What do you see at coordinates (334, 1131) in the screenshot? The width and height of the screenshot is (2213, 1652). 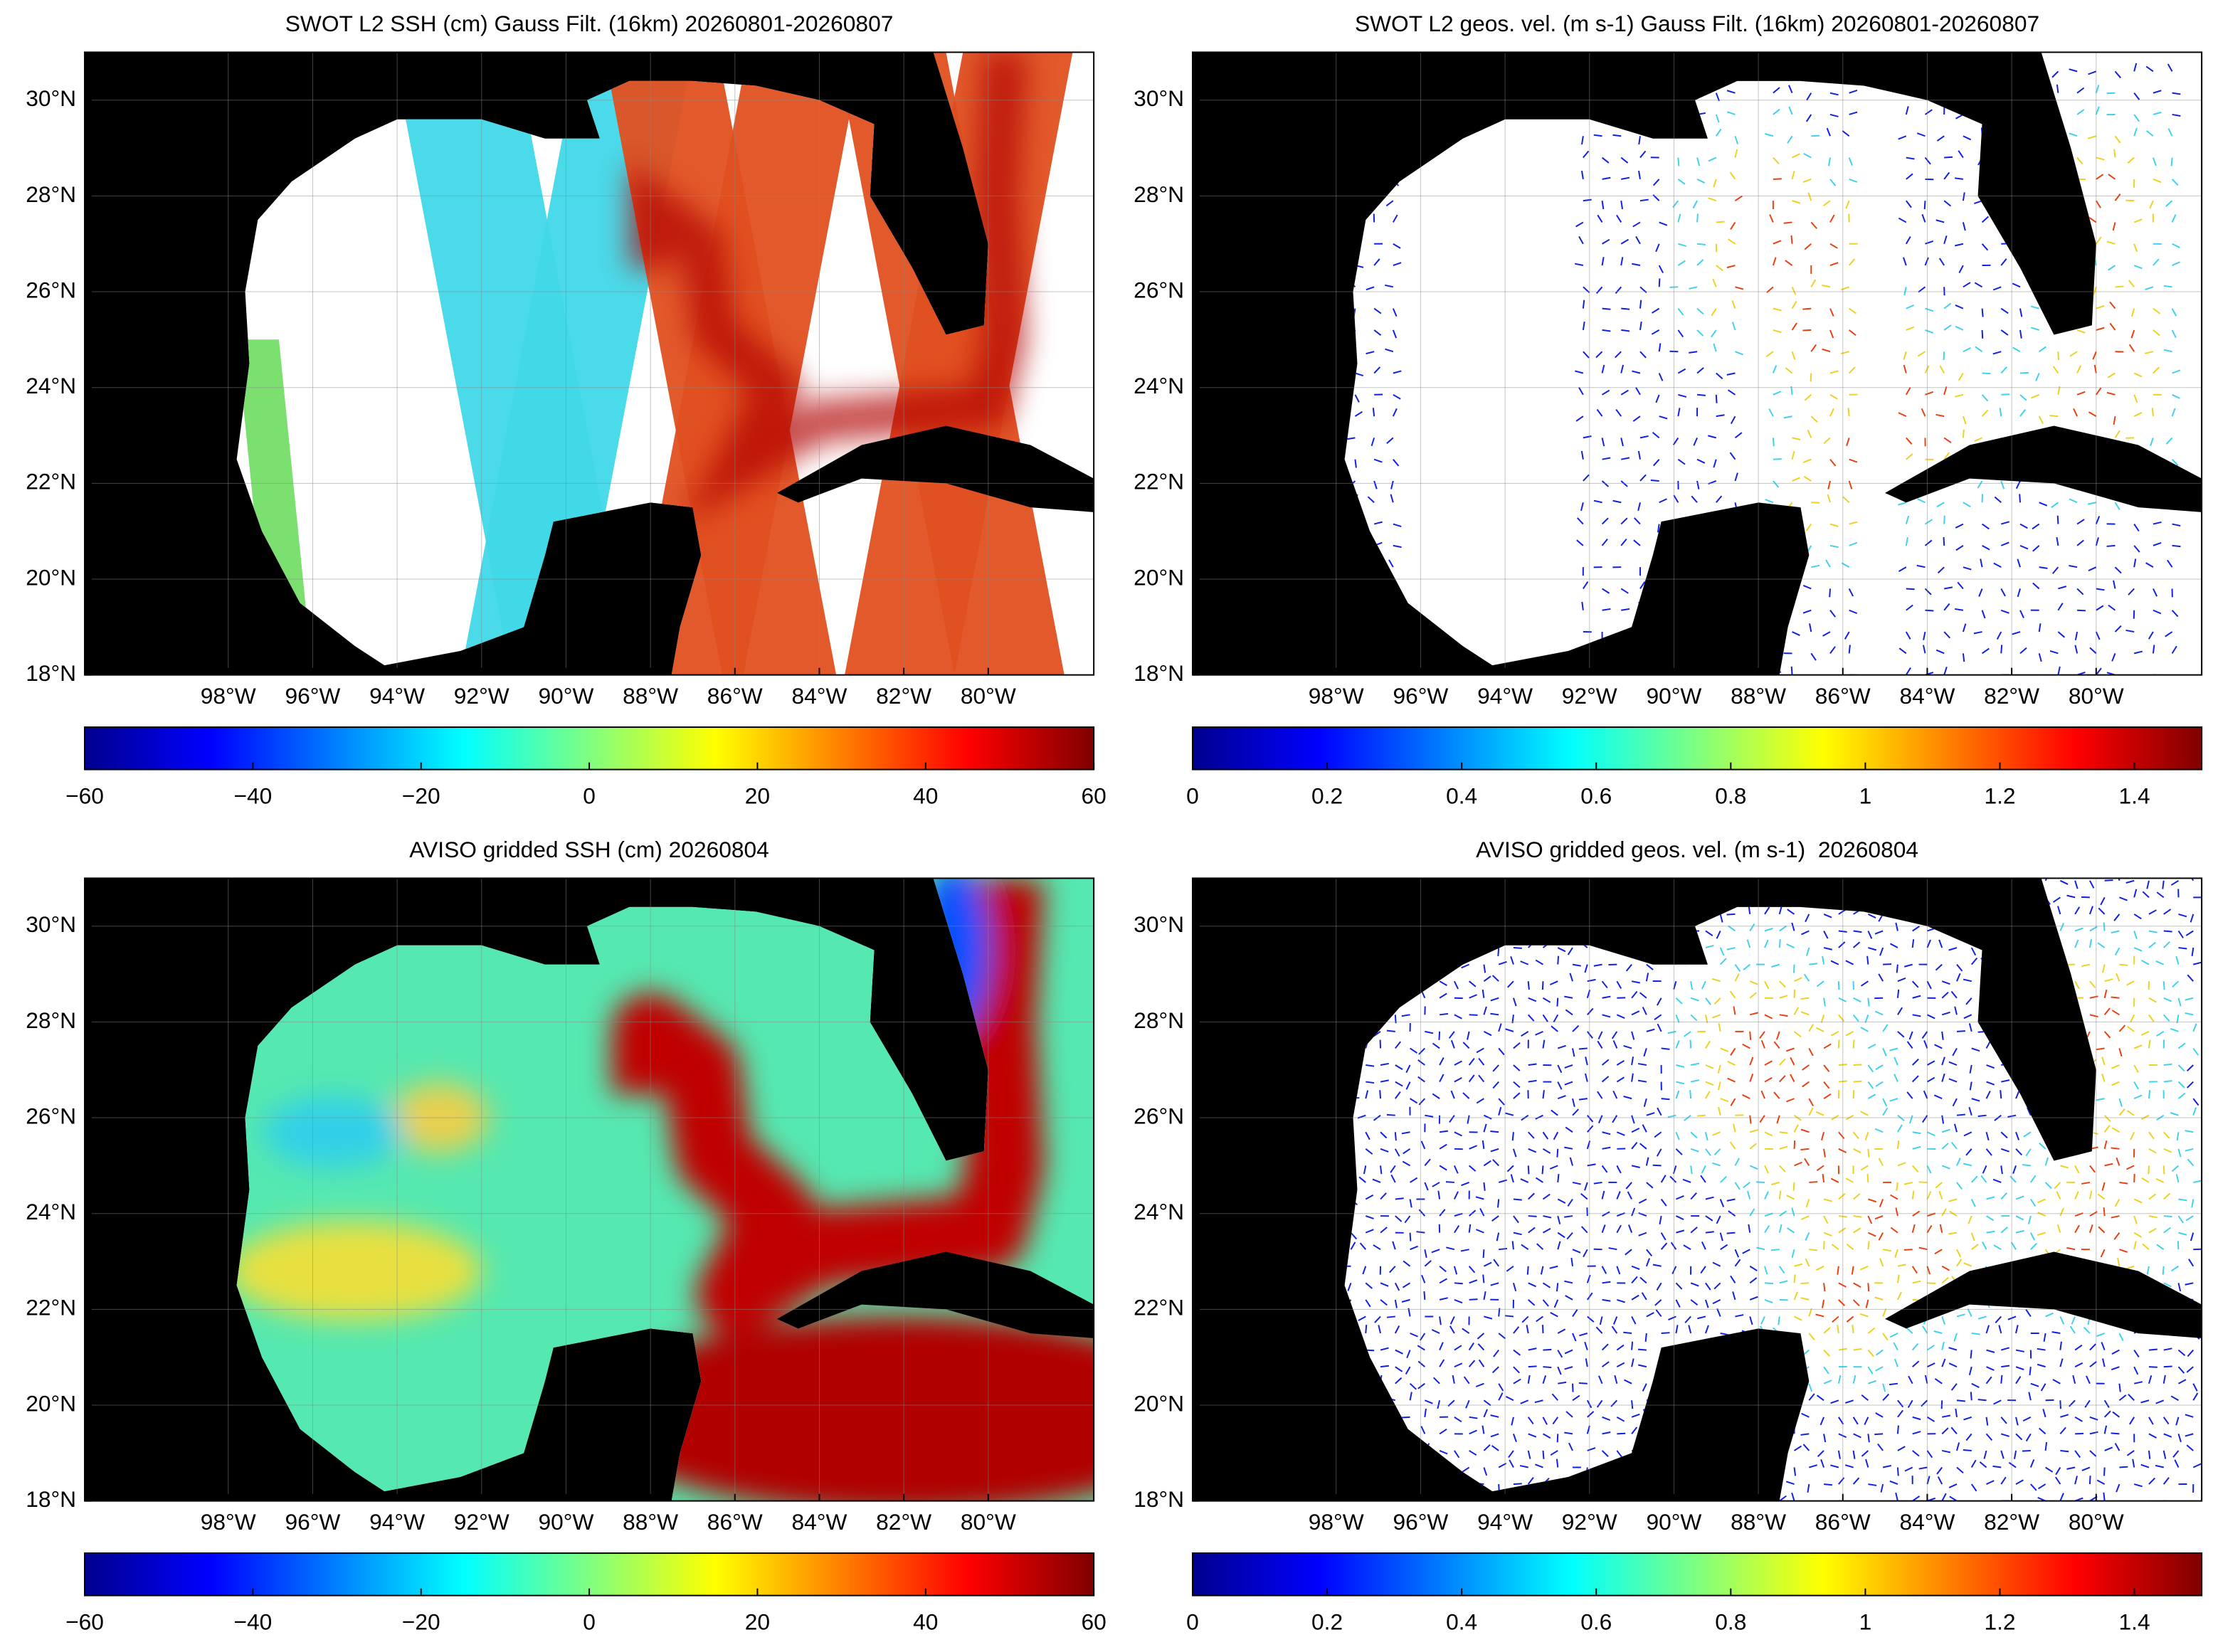 I see `cool-region` at bounding box center [334, 1131].